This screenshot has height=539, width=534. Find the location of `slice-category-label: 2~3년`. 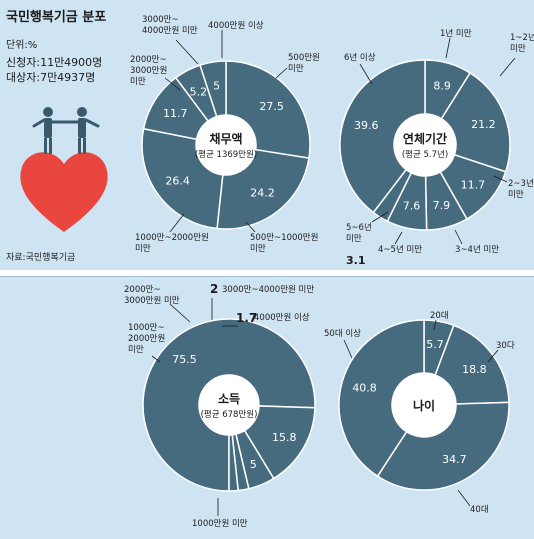

slice-category-label: 2~3년 is located at coordinates (521, 183).